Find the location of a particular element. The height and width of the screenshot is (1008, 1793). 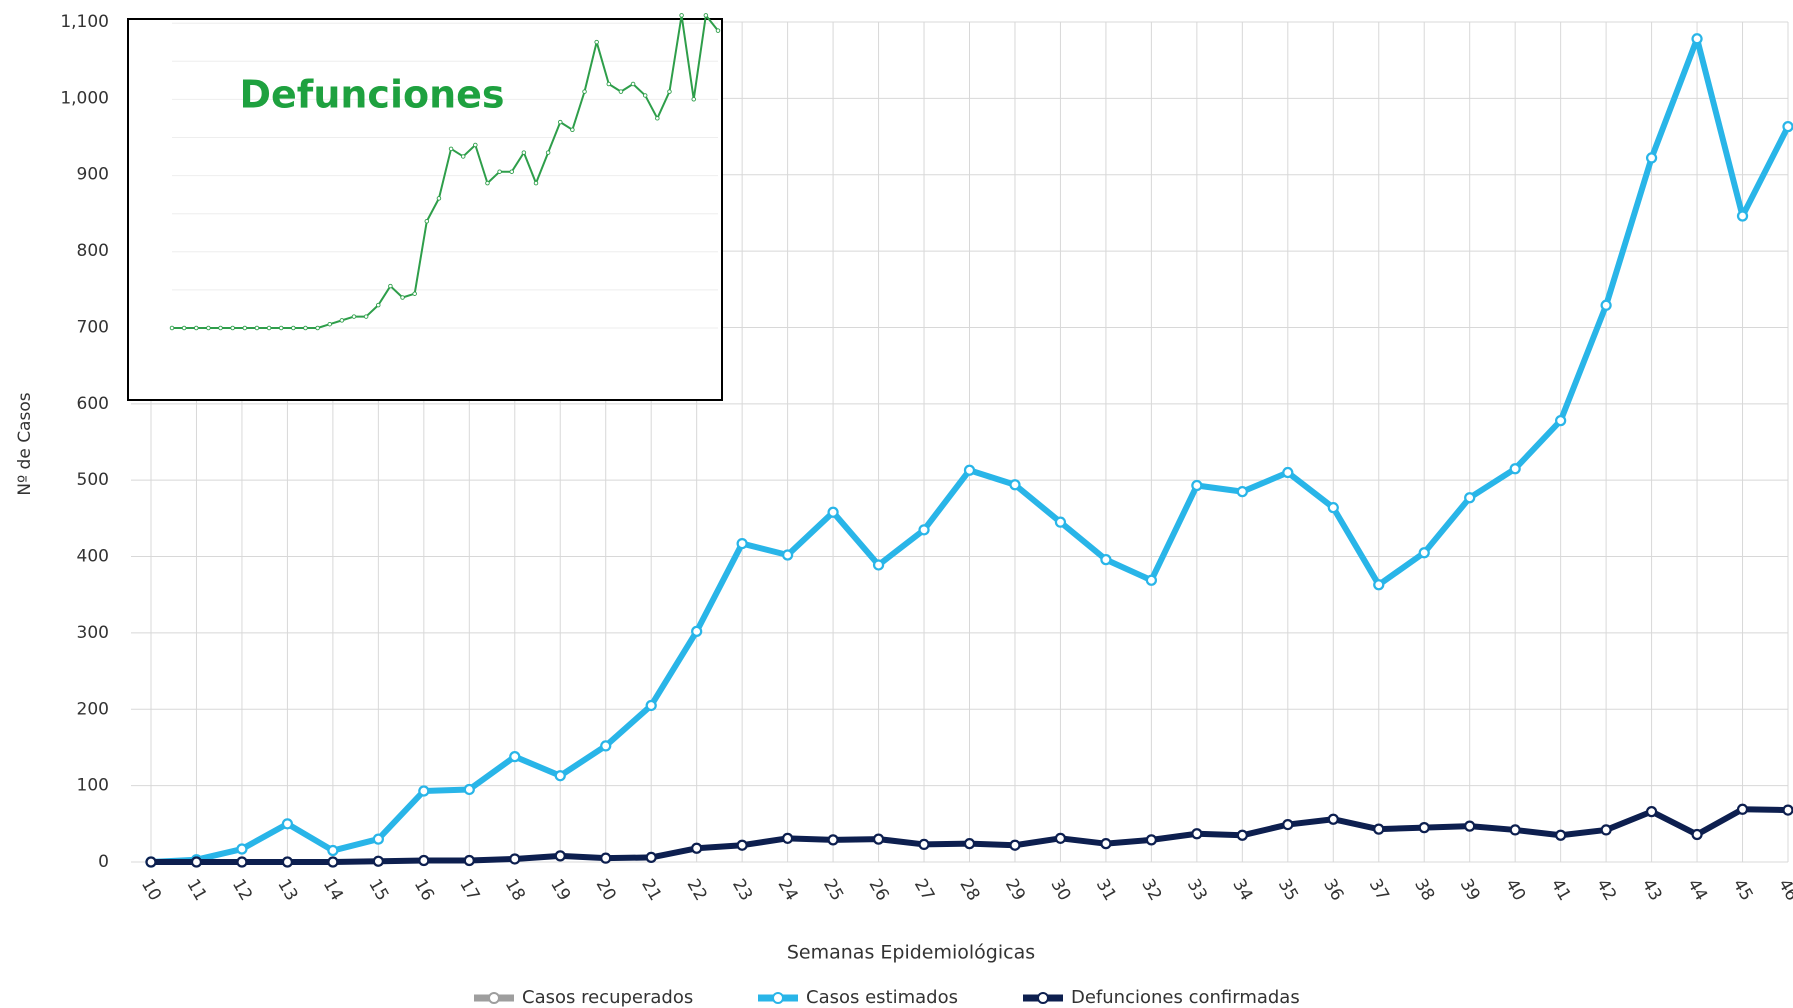

x-tick-label: 12 is located at coordinates (242, 890).